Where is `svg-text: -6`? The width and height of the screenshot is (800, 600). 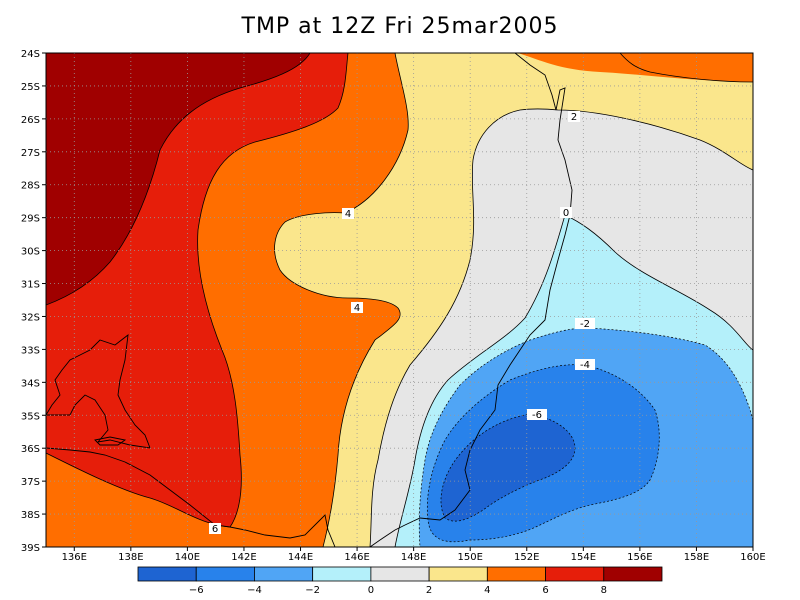 svg-text: -6 is located at coordinates (537, 415).